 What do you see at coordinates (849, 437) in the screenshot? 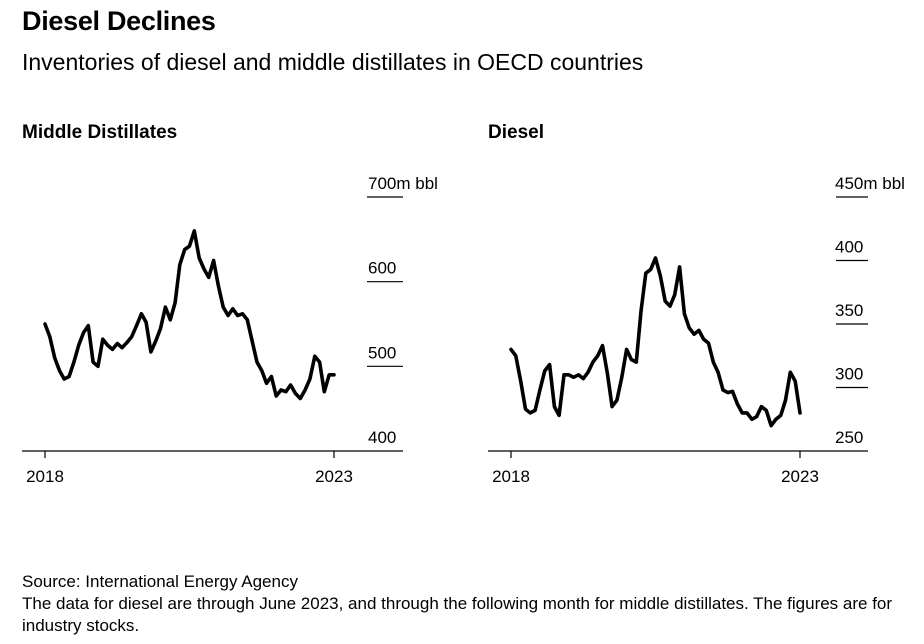
I see `y-tick-label: 250` at bounding box center [849, 437].